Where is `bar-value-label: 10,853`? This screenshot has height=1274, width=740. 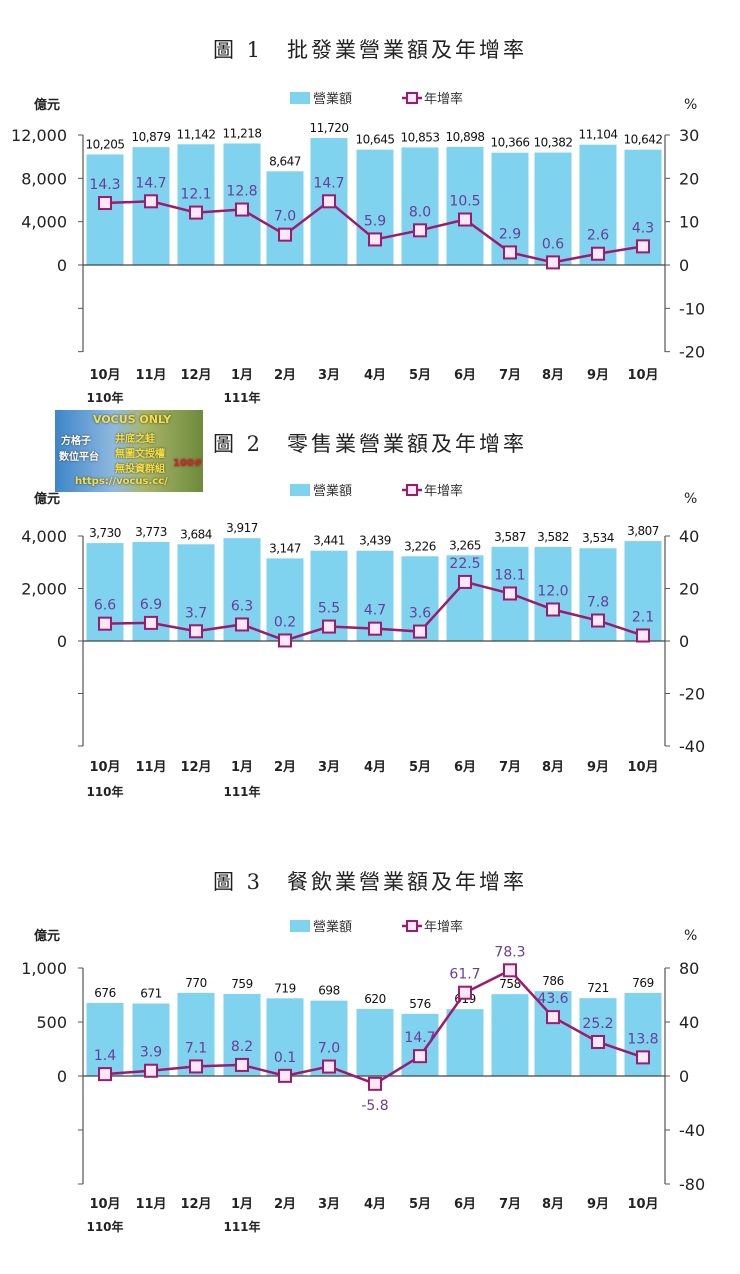
bar-value-label: 10,853 is located at coordinates (420, 137).